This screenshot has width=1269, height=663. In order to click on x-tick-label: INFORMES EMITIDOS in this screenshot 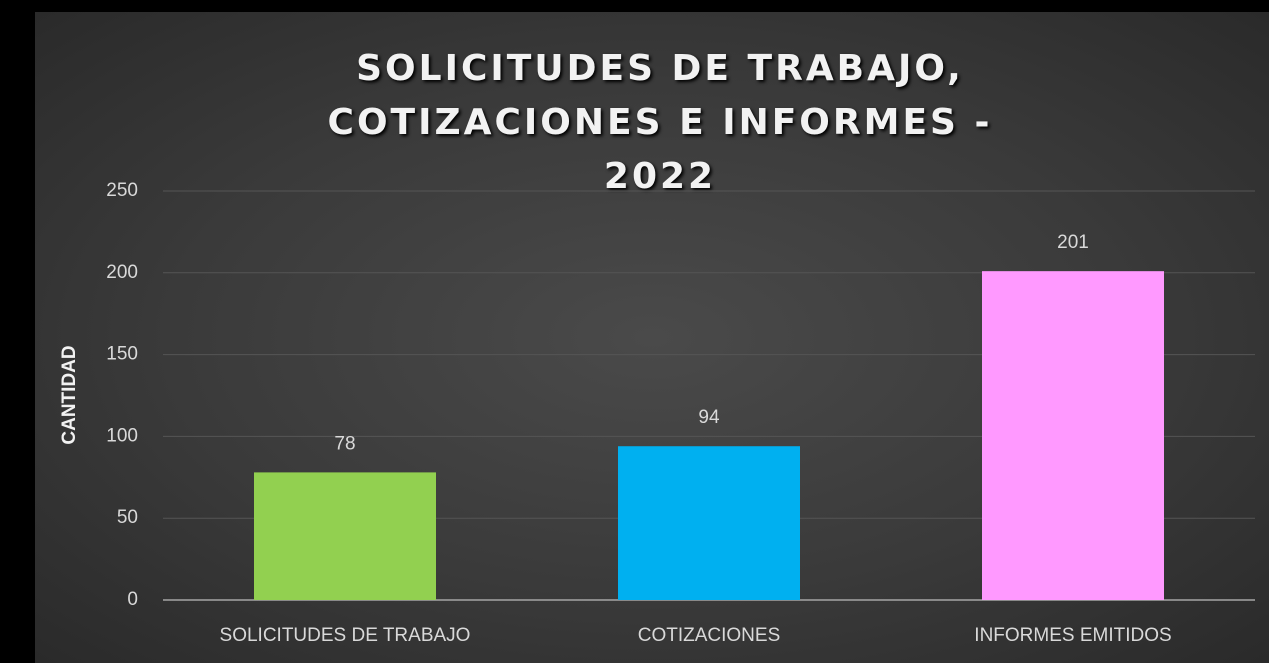, I will do `click(1072, 635)`.